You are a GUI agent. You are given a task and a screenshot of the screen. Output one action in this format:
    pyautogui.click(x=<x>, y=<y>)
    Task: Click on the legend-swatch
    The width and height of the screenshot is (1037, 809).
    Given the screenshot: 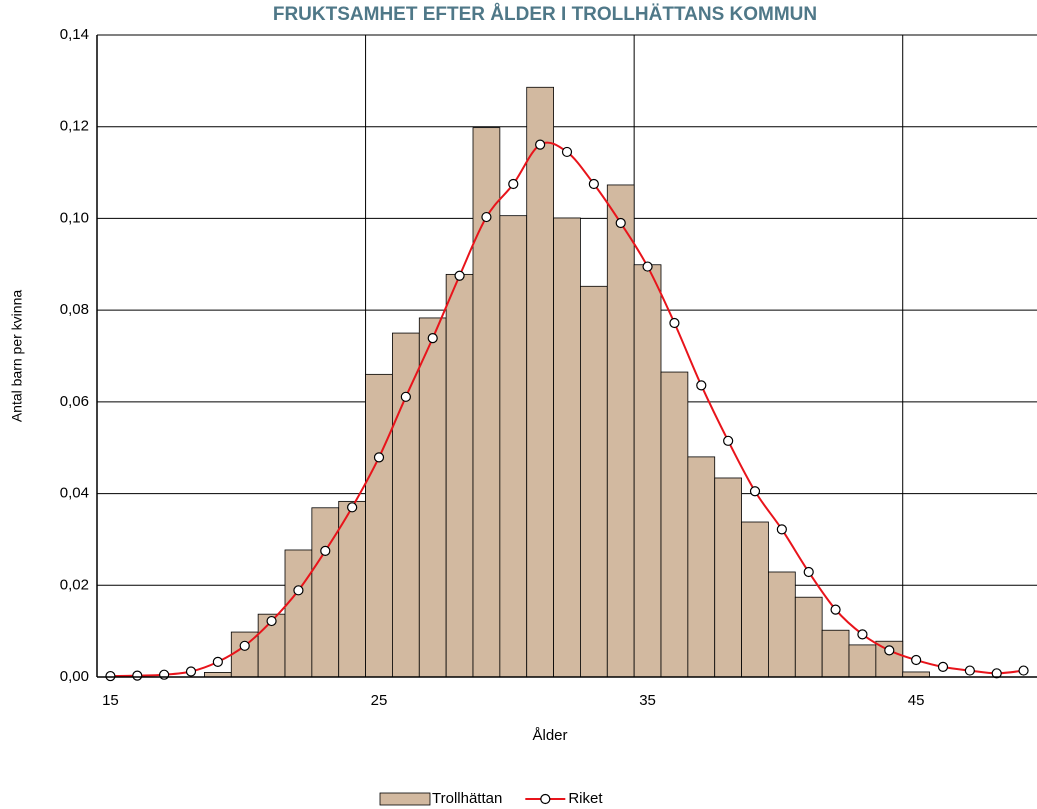 What is the action you would take?
    pyautogui.click(x=405, y=799)
    